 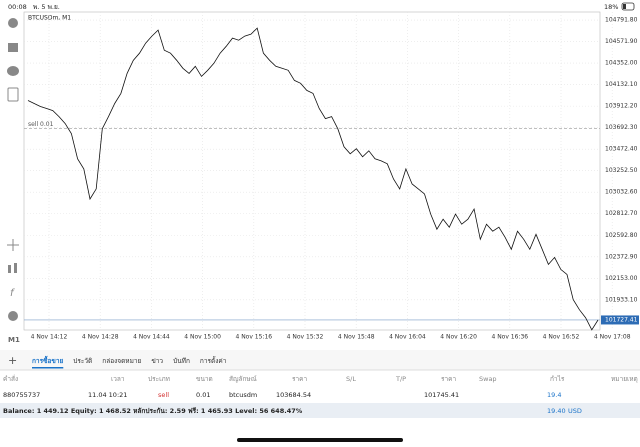 I want to click on table-header: กำไร, so click(x=557, y=379).